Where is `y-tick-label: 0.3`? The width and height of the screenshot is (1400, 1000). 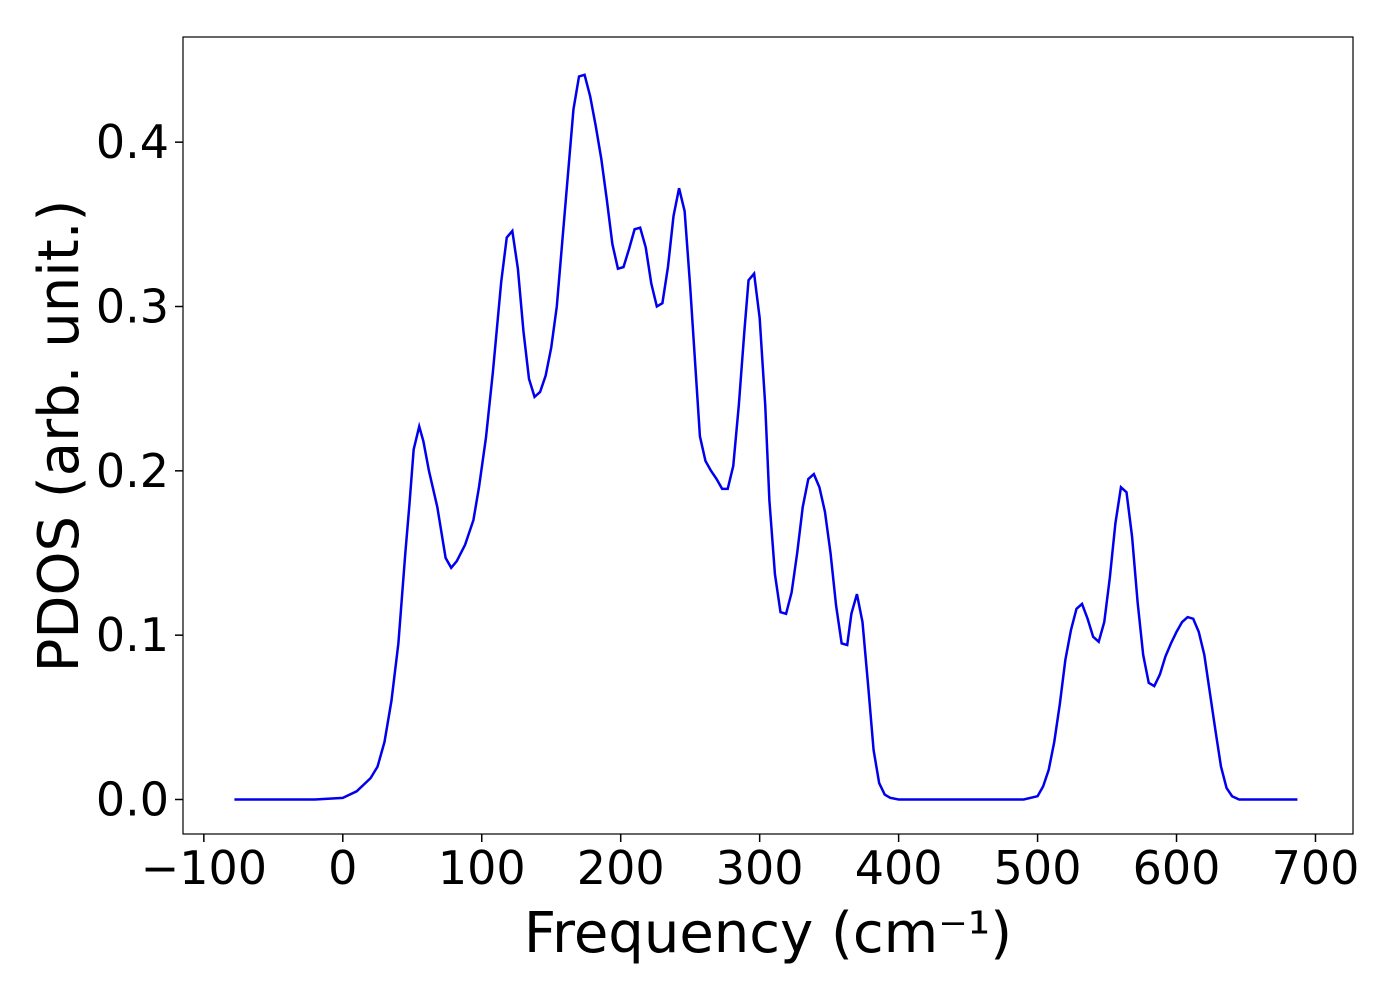
y-tick-label: 0.3 is located at coordinates (132, 307).